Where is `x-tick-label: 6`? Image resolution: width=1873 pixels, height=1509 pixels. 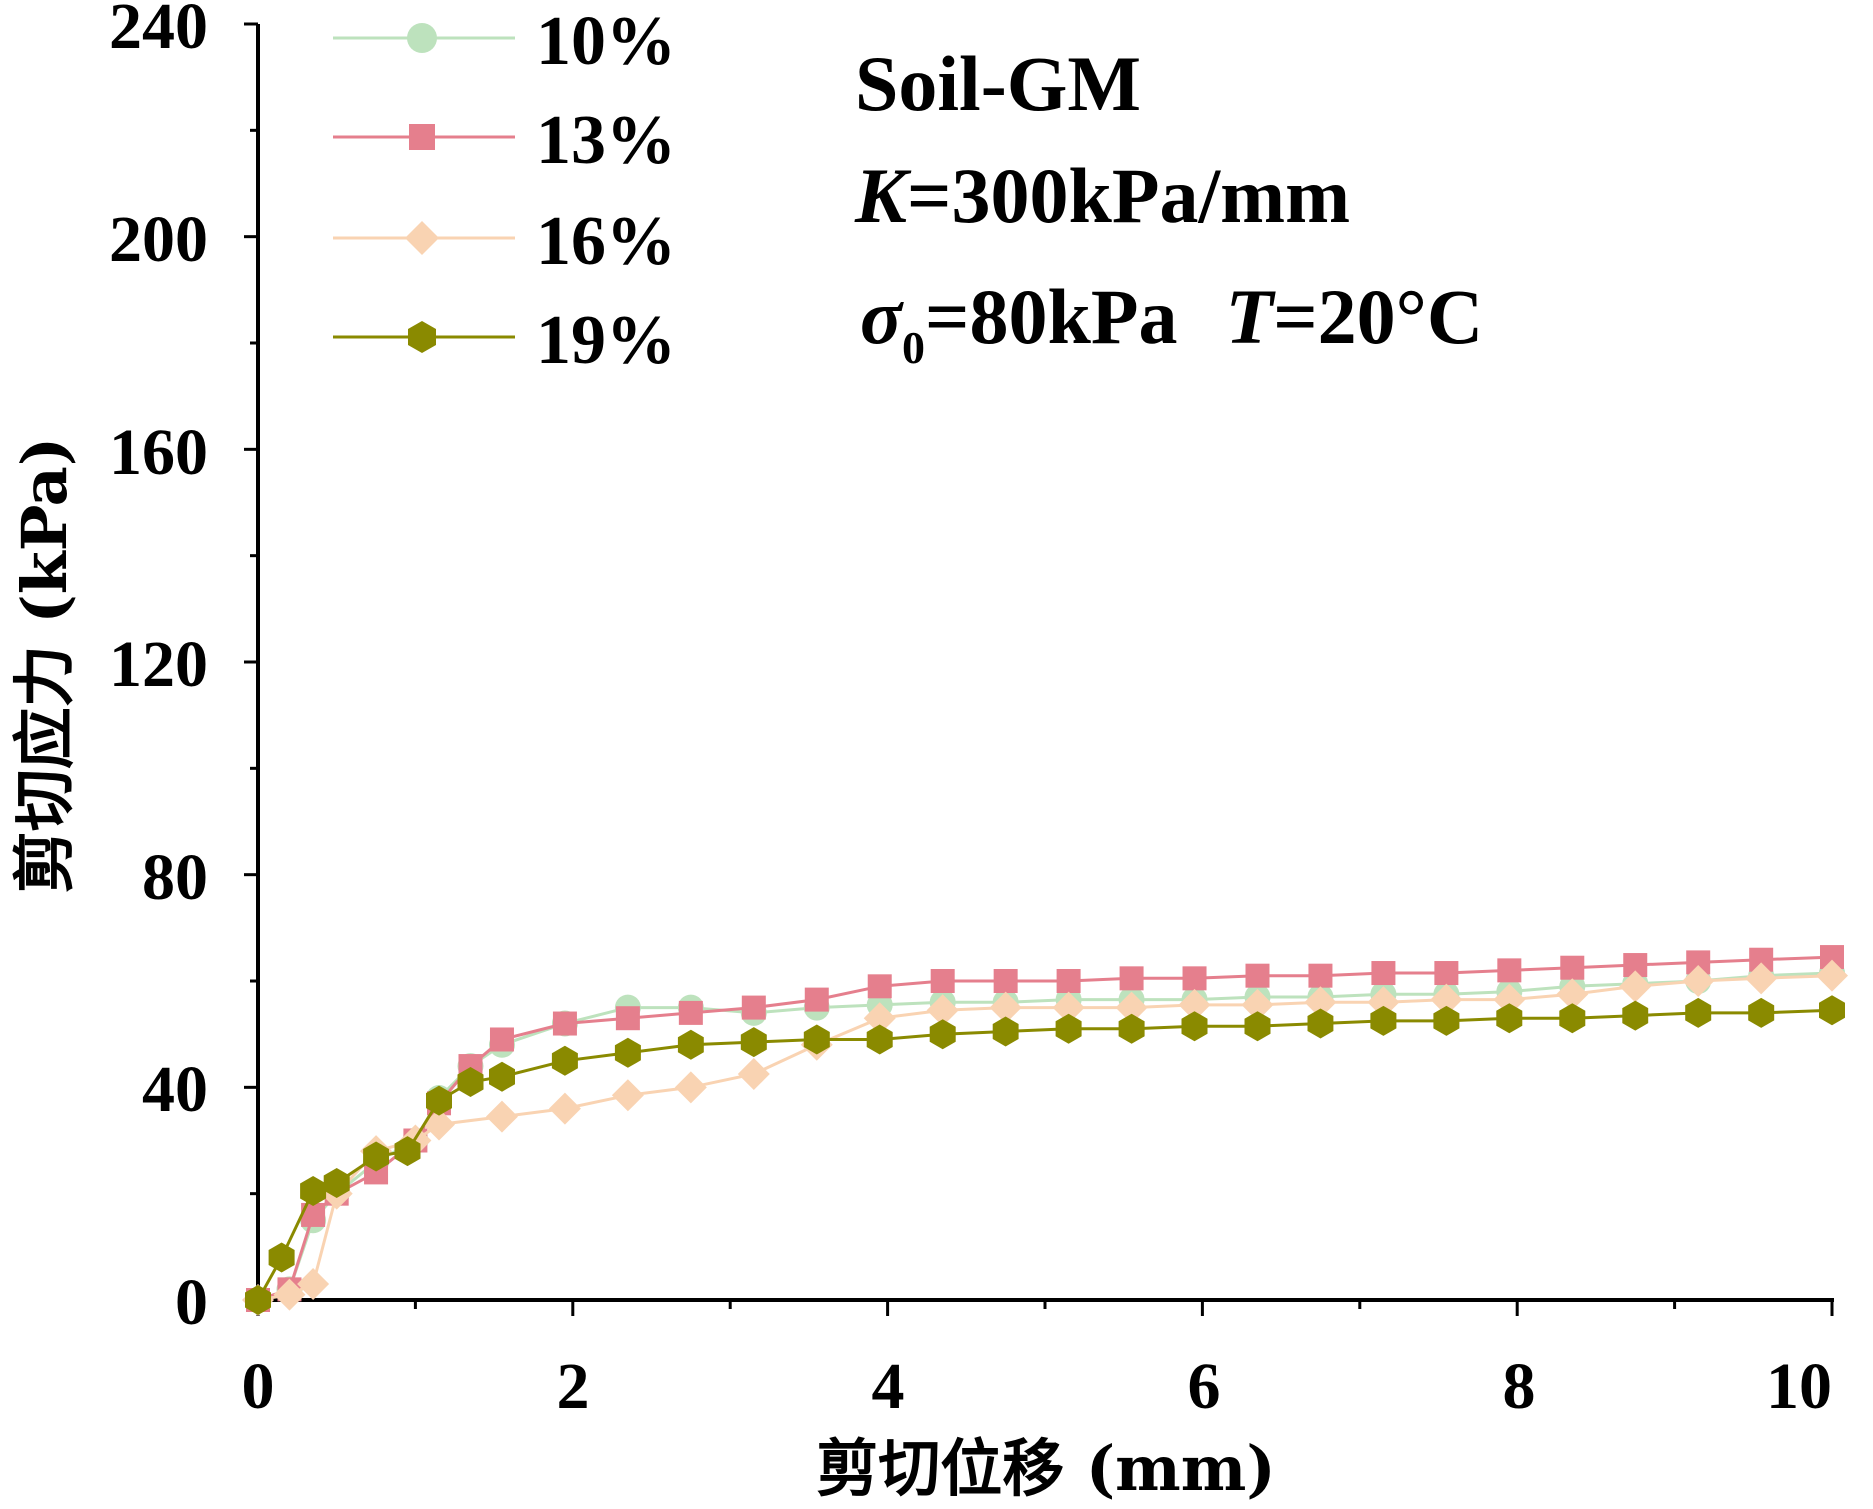 x-tick-label: 6 is located at coordinates (1204, 1386).